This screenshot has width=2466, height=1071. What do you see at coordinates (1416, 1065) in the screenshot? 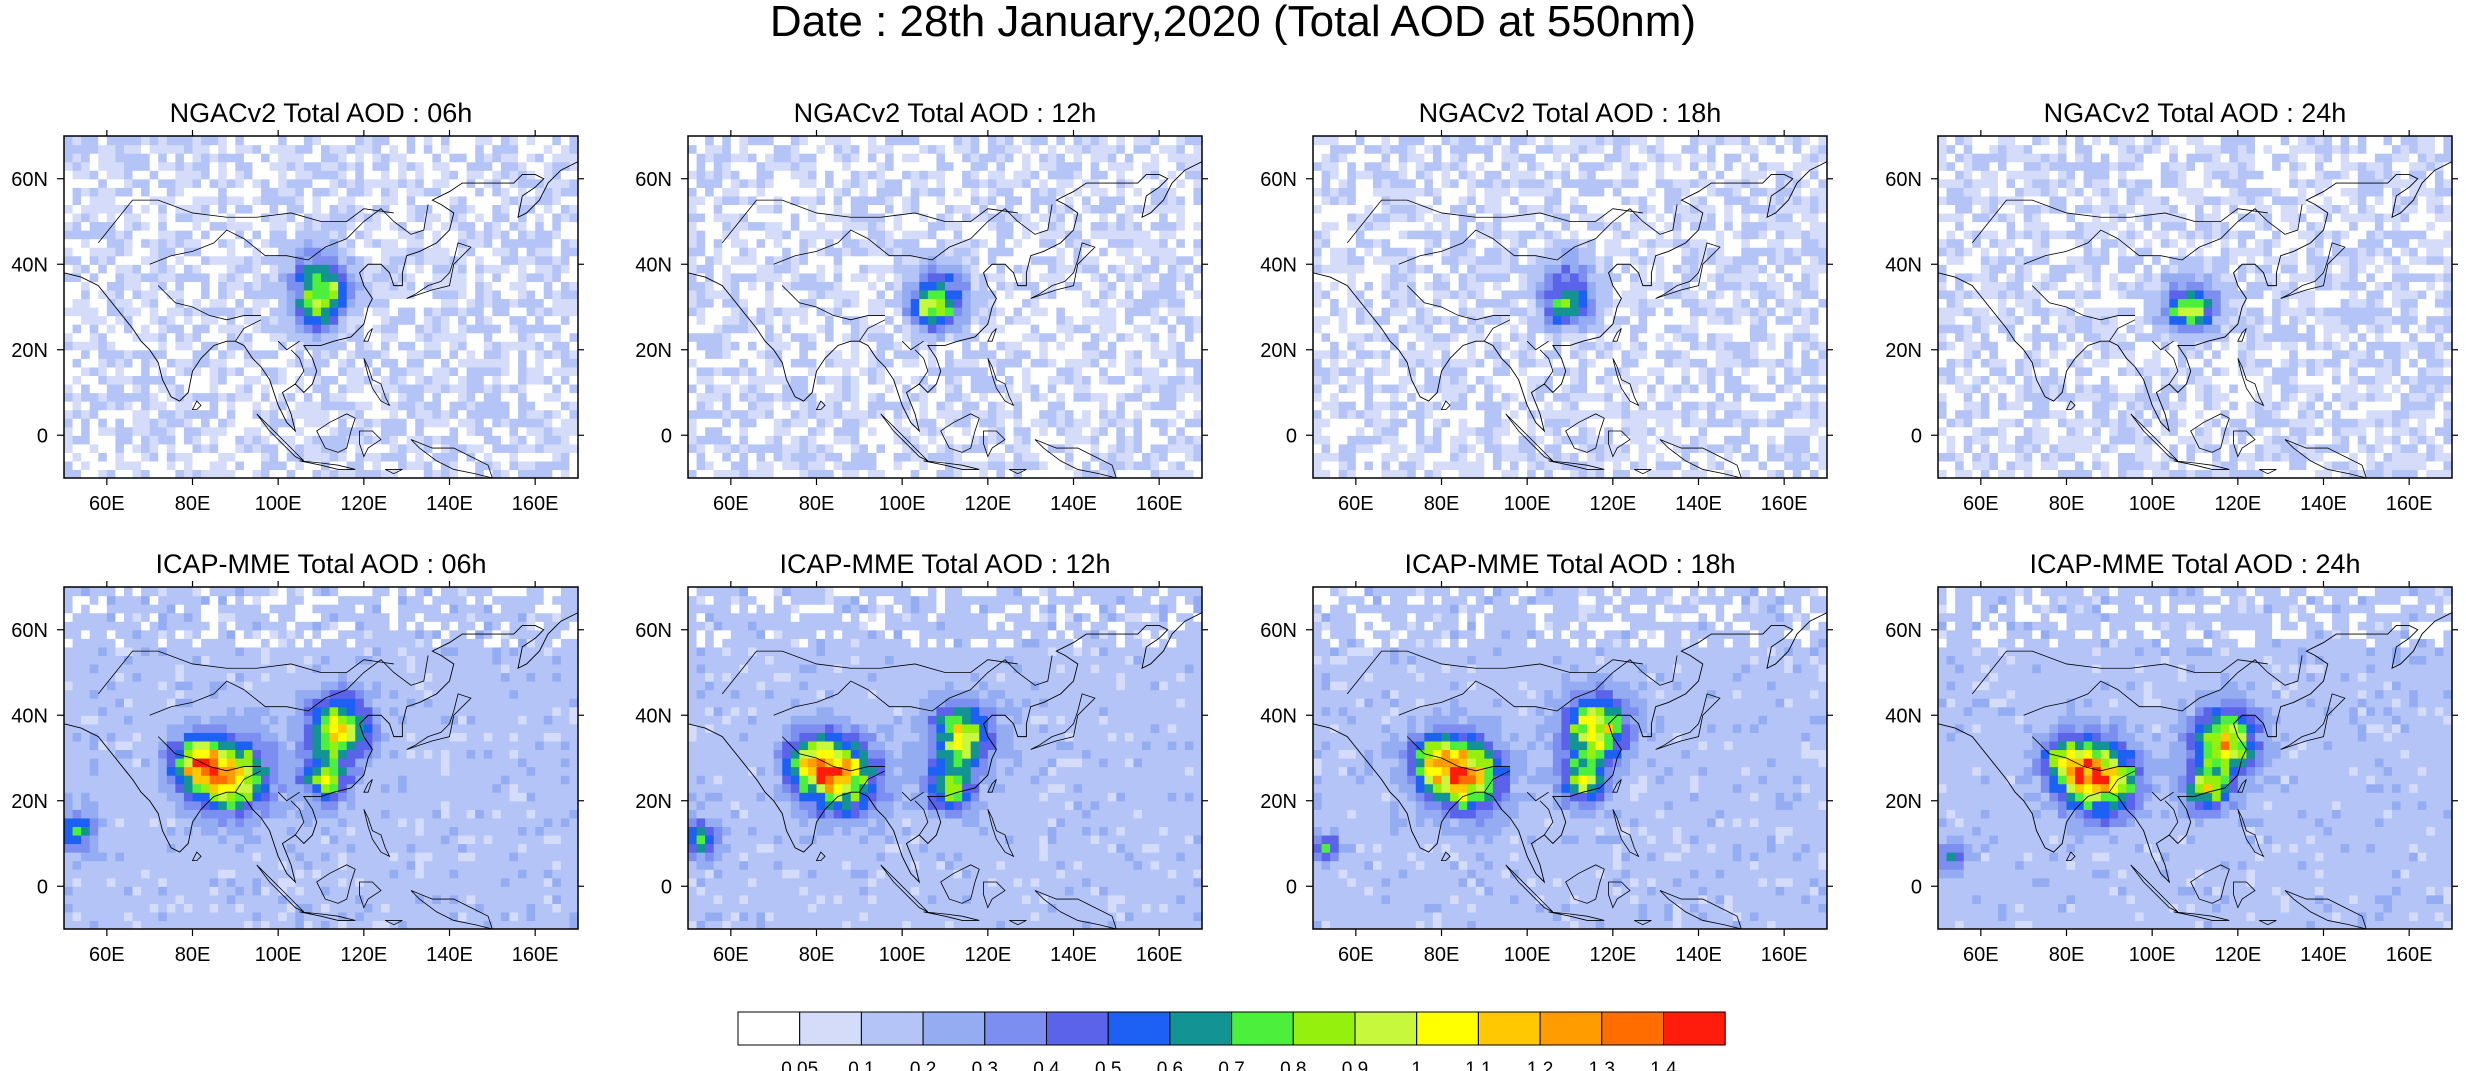
I see `colorbar-label: 1` at bounding box center [1416, 1065].